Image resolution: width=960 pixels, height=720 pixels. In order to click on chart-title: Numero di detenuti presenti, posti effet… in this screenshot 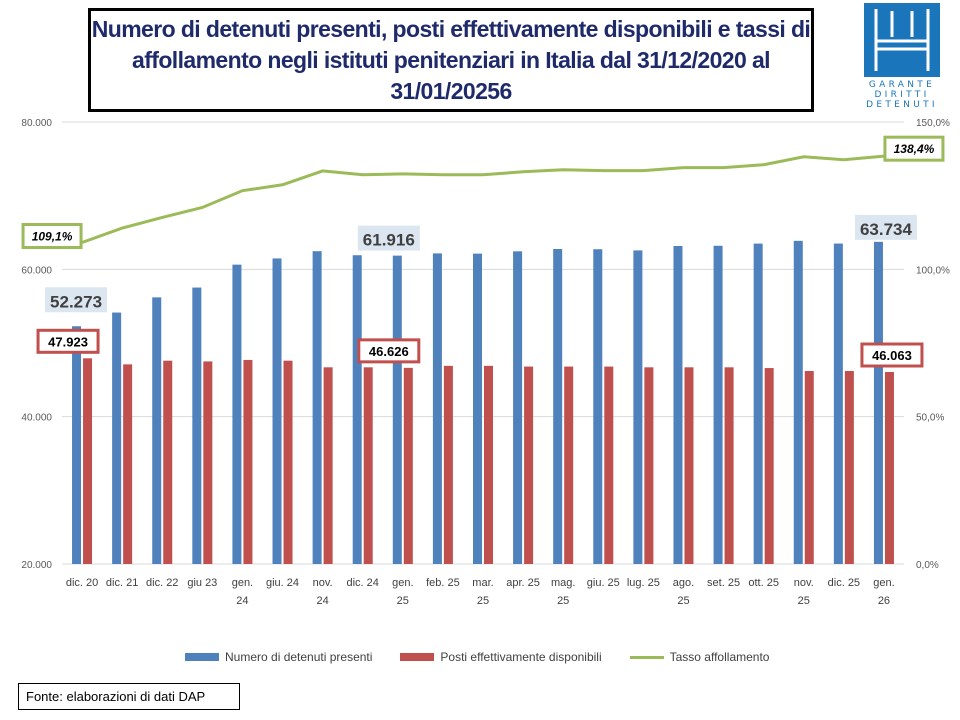, I will do `click(451, 59)`.